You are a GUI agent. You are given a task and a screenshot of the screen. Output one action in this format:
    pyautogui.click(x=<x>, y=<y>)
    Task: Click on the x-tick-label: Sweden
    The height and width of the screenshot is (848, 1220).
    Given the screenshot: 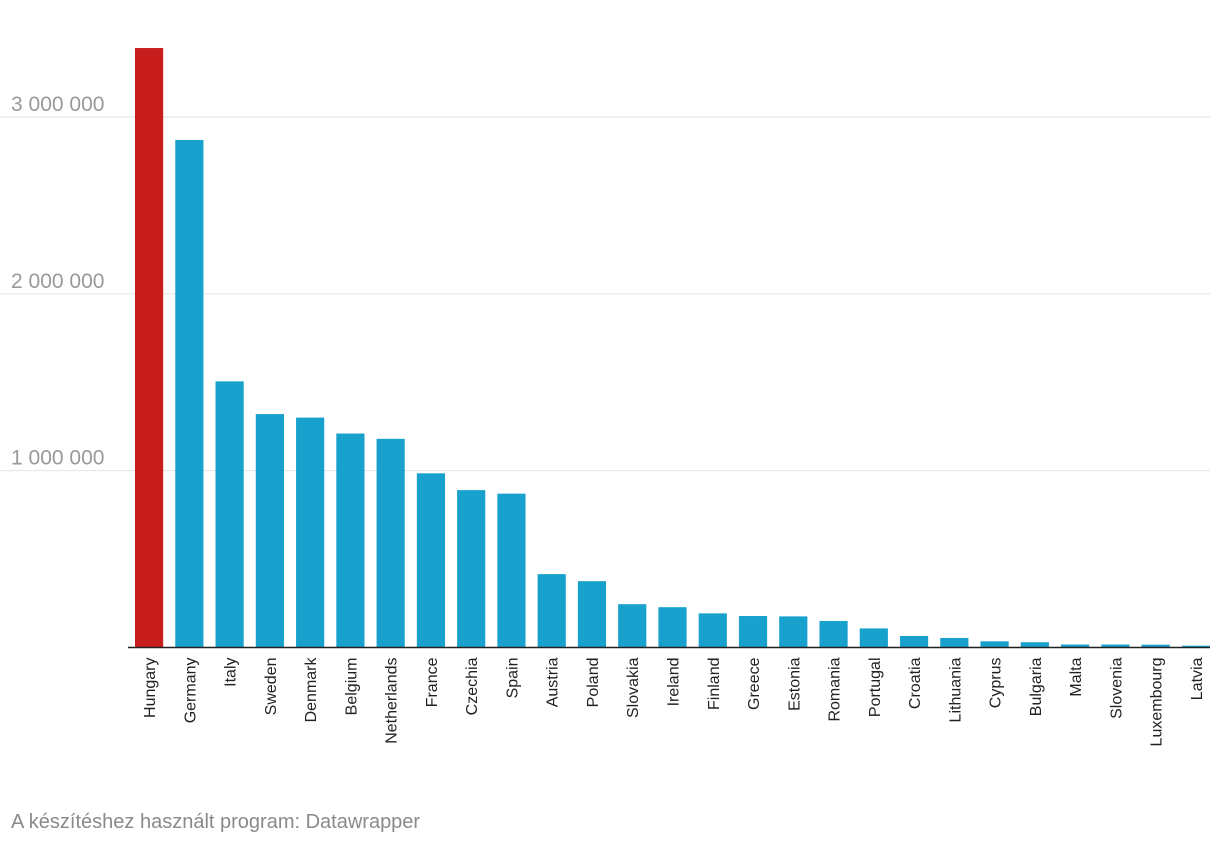 What is the action you would take?
    pyautogui.click(x=271, y=687)
    